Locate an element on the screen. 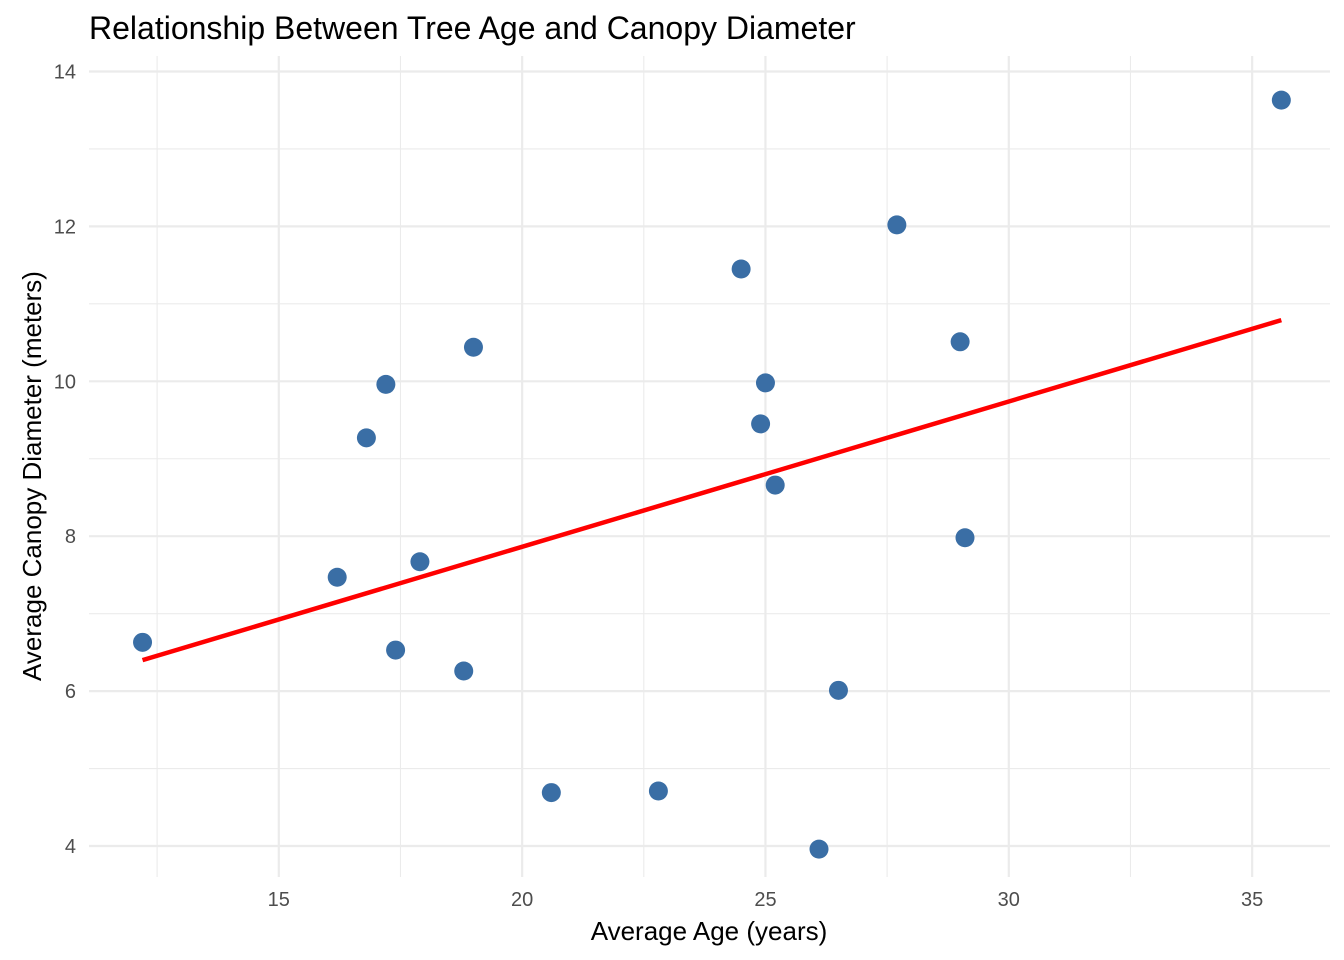 This screenshot has height=960, width=1344. y-tick-label: 4 is located at coordinates (70, 847).